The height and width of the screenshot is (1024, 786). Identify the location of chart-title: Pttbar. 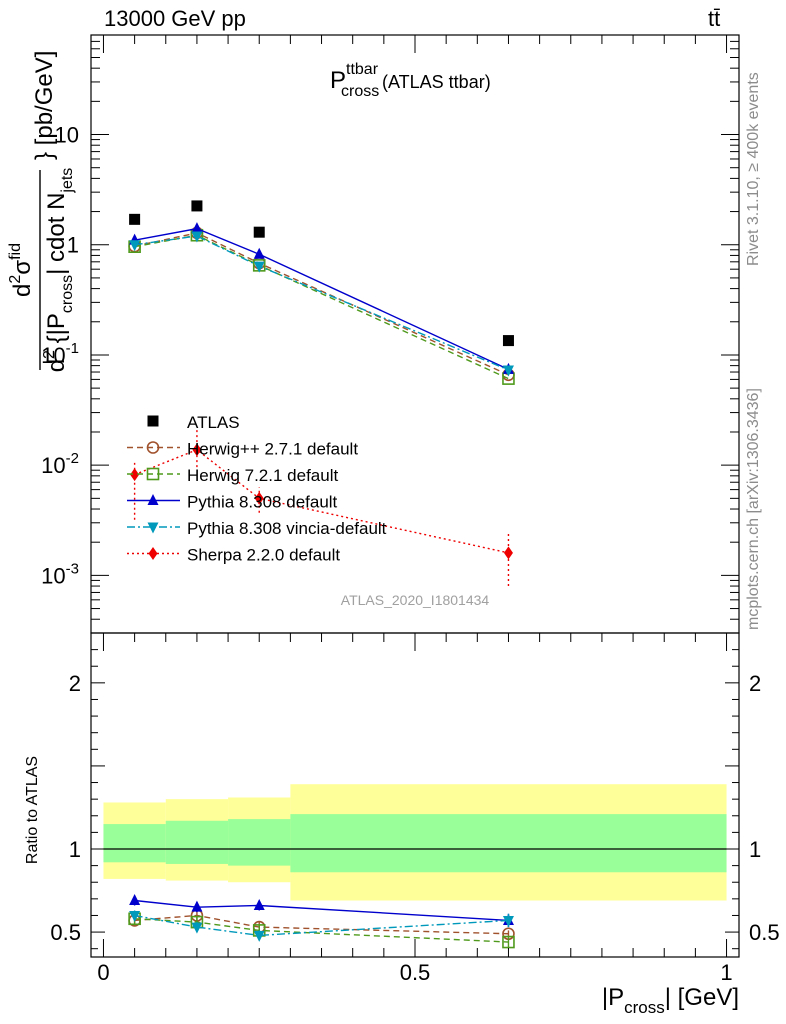
(354, 77).